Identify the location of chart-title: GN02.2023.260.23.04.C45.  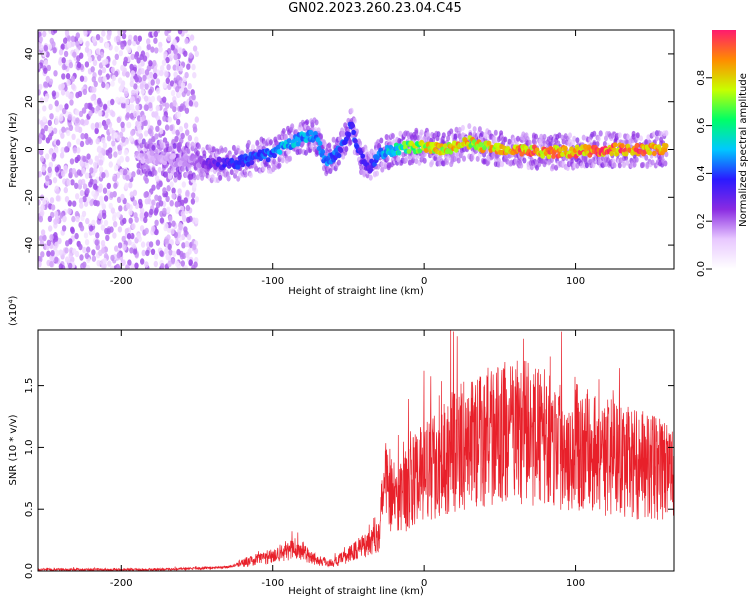
(375, 8).